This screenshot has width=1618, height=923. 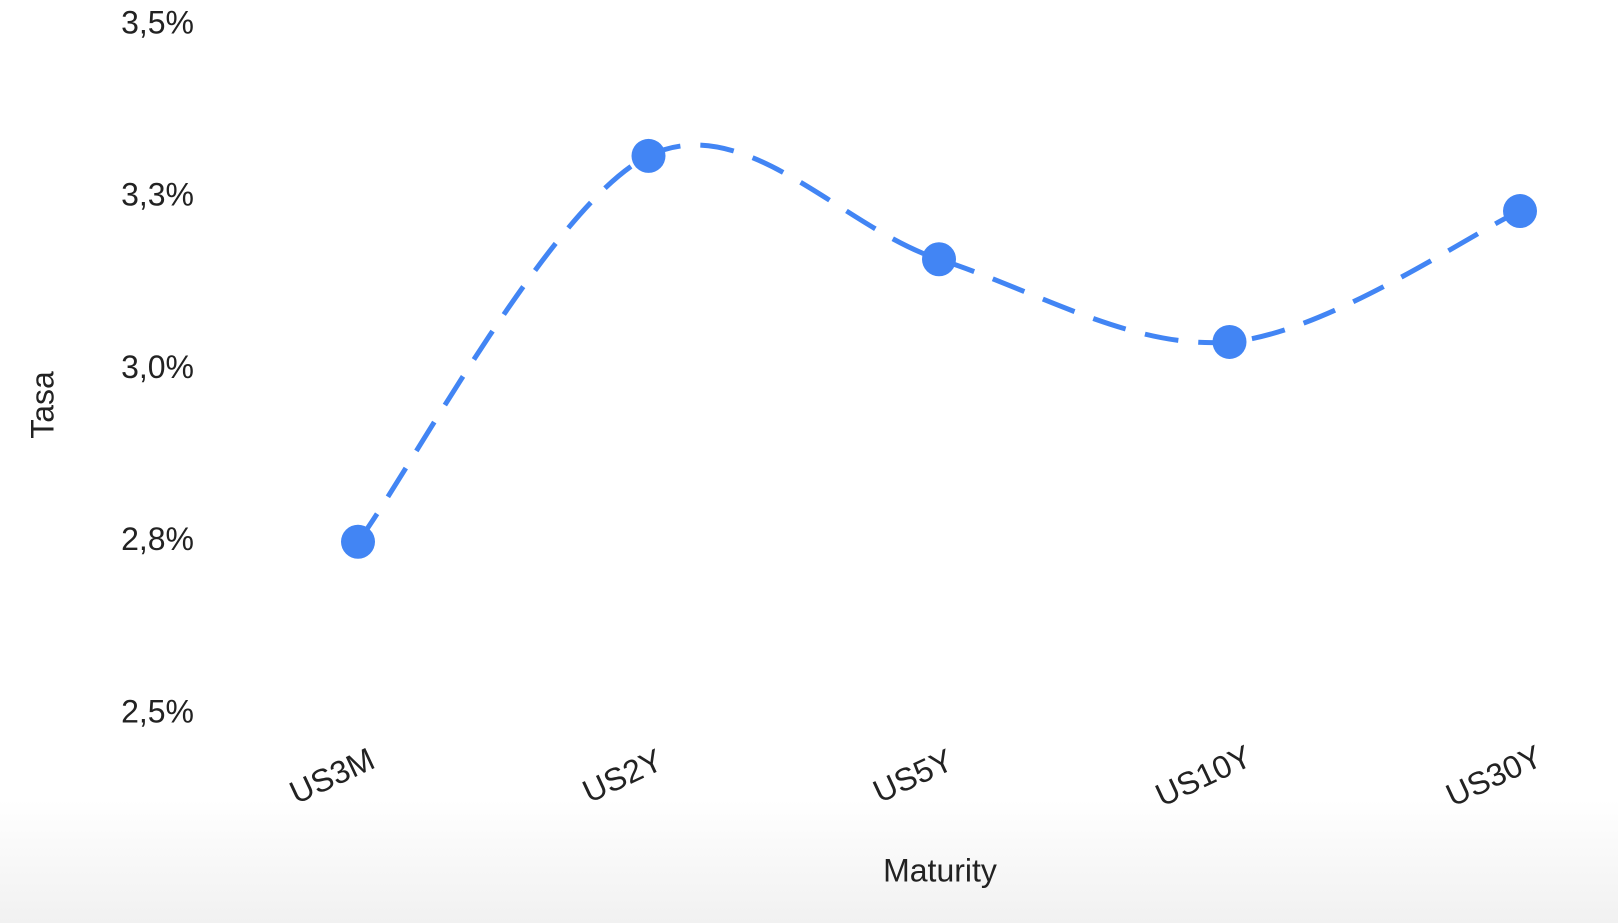 What do you see at coordinates (157, 195) in the screenshot?
I see `y-tick-label: 3,3%` at bounding box center [157, 195].